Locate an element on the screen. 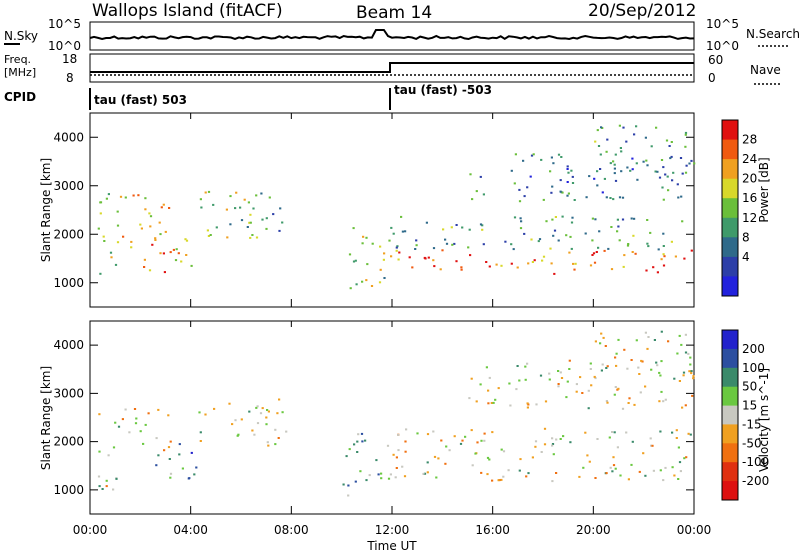 This screenshot has height=554, width=800. velocity-colorbar-label: Velocity [m s^-1] is located at coordinates (764, 420).